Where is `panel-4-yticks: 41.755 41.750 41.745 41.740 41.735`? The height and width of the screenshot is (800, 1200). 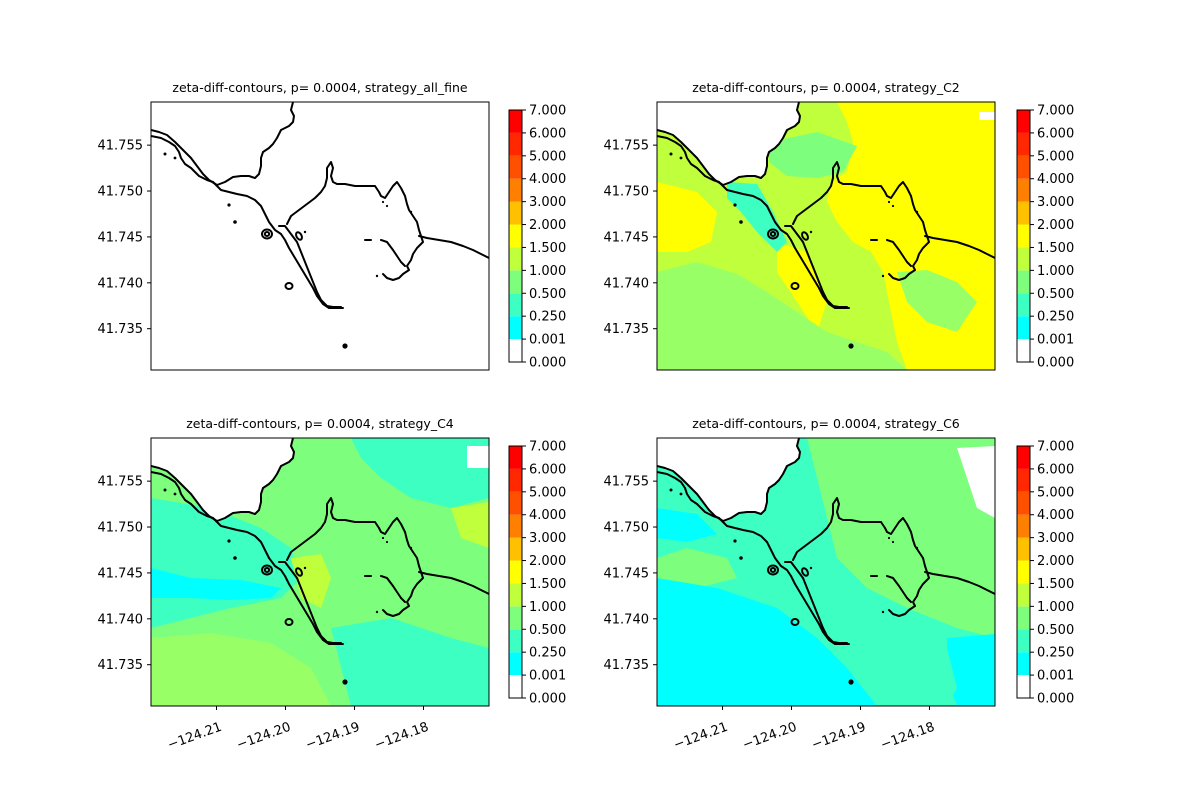
panel-4-yticks: 41.755 41.750 41.745 41.740 41.735 is located at coordinates (630, 574).